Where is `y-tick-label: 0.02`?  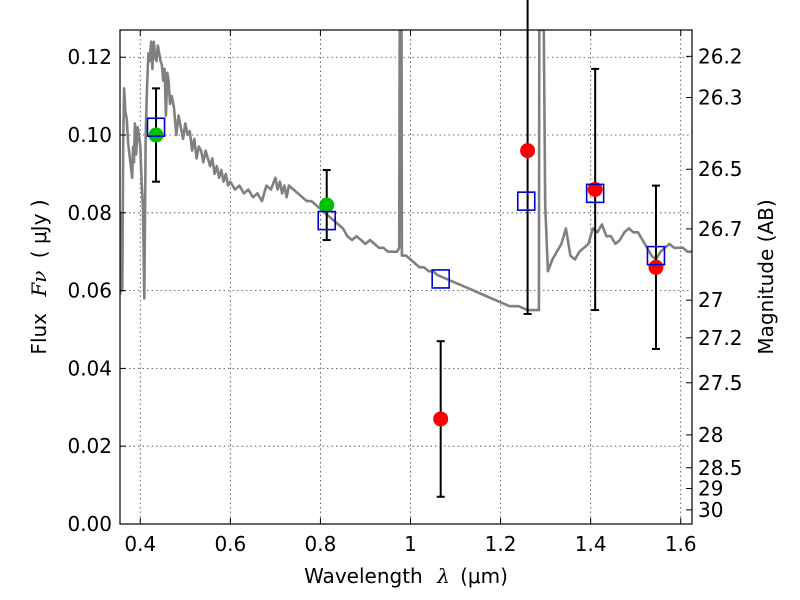
y-tick-label: 0.02 is located at coordinates (89, 446).